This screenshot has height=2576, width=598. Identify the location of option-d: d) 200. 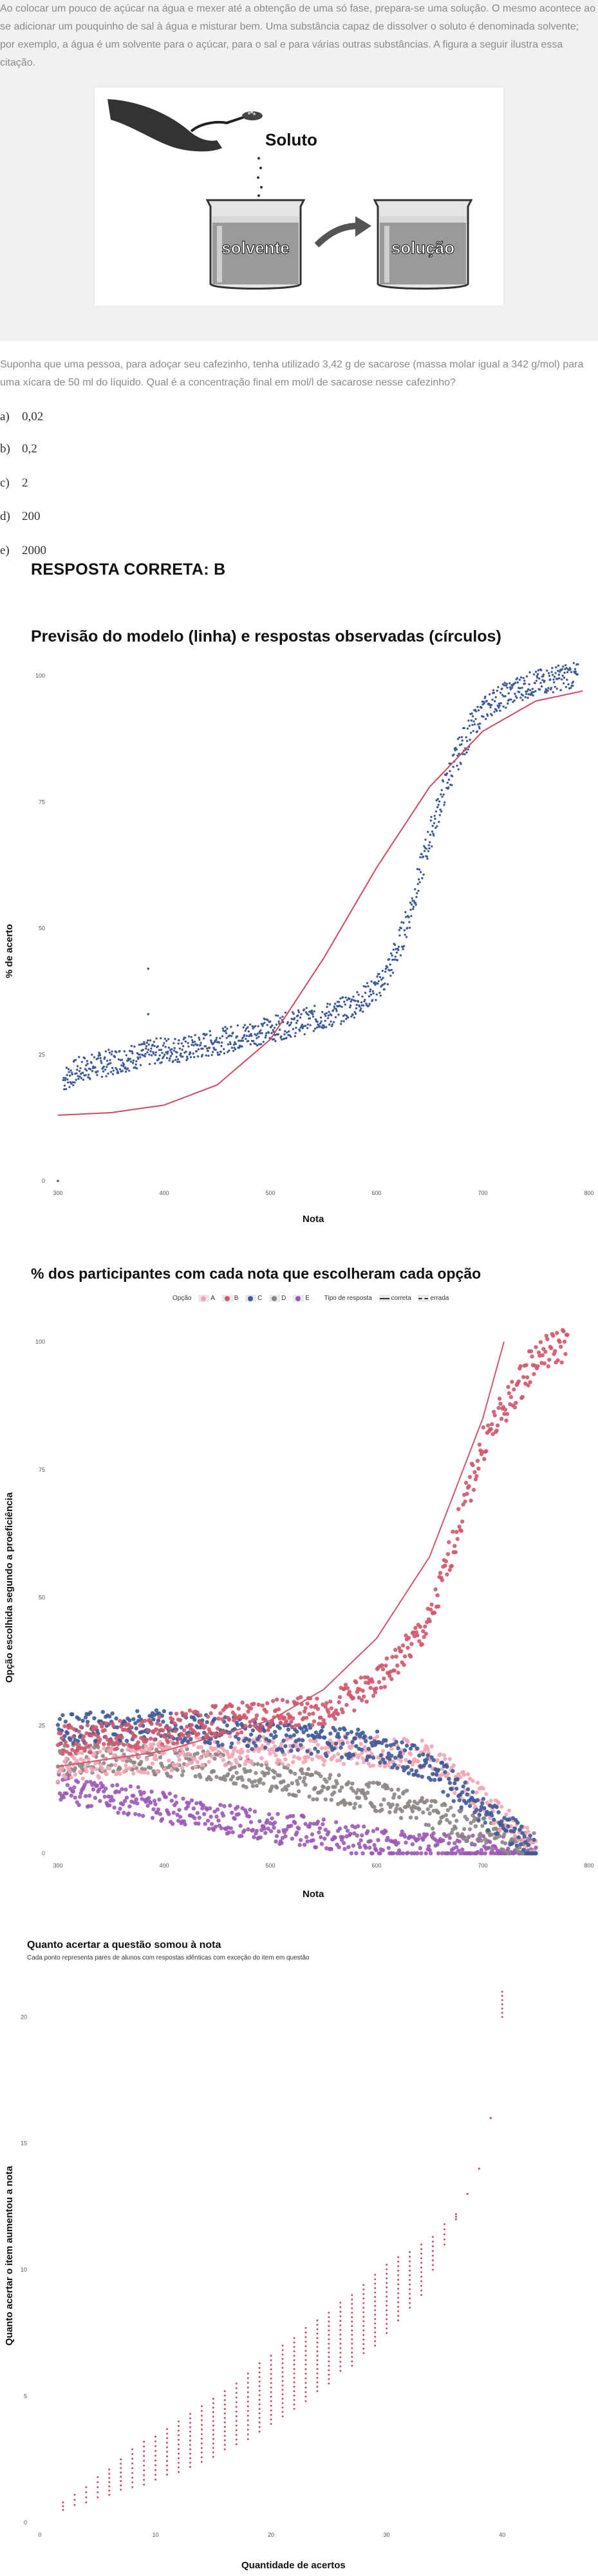
(20, 516).